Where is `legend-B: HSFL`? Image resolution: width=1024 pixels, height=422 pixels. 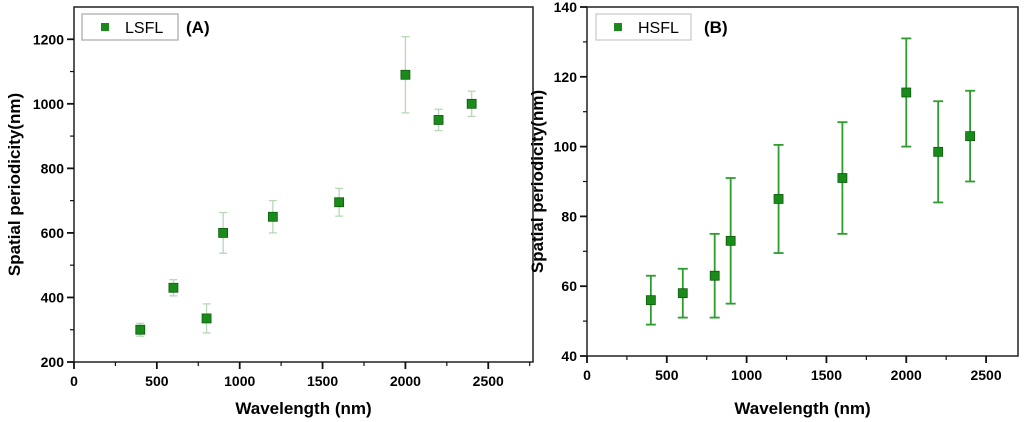
legend-B: HSFL is located at coordinates (643, 27).